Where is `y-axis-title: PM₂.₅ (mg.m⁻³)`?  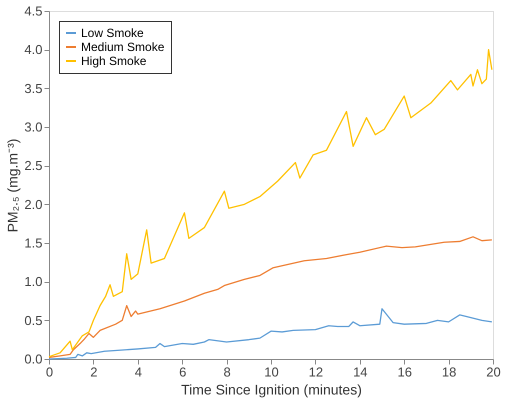 y-axis-title: PM₂.₅ (mg.m⁻³) is located at coordinates (12, 185).